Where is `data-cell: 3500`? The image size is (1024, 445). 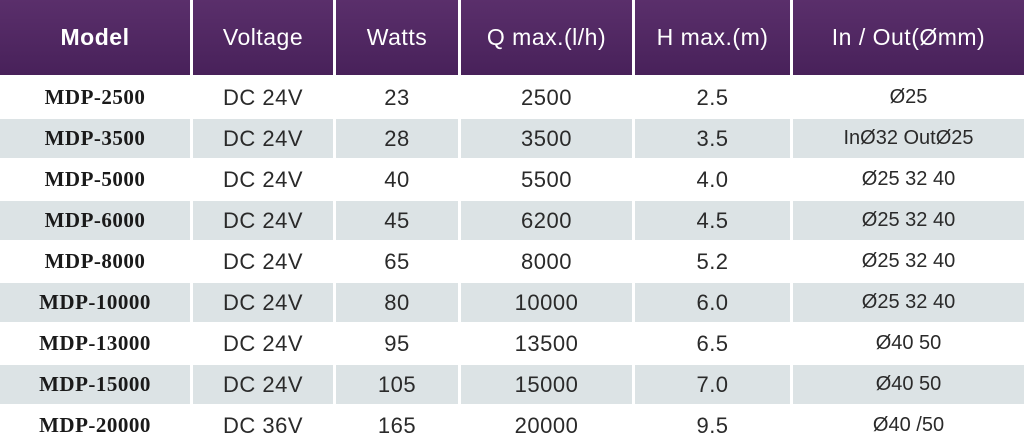
data-cell: 3500 is located at coordinates (546, 138).